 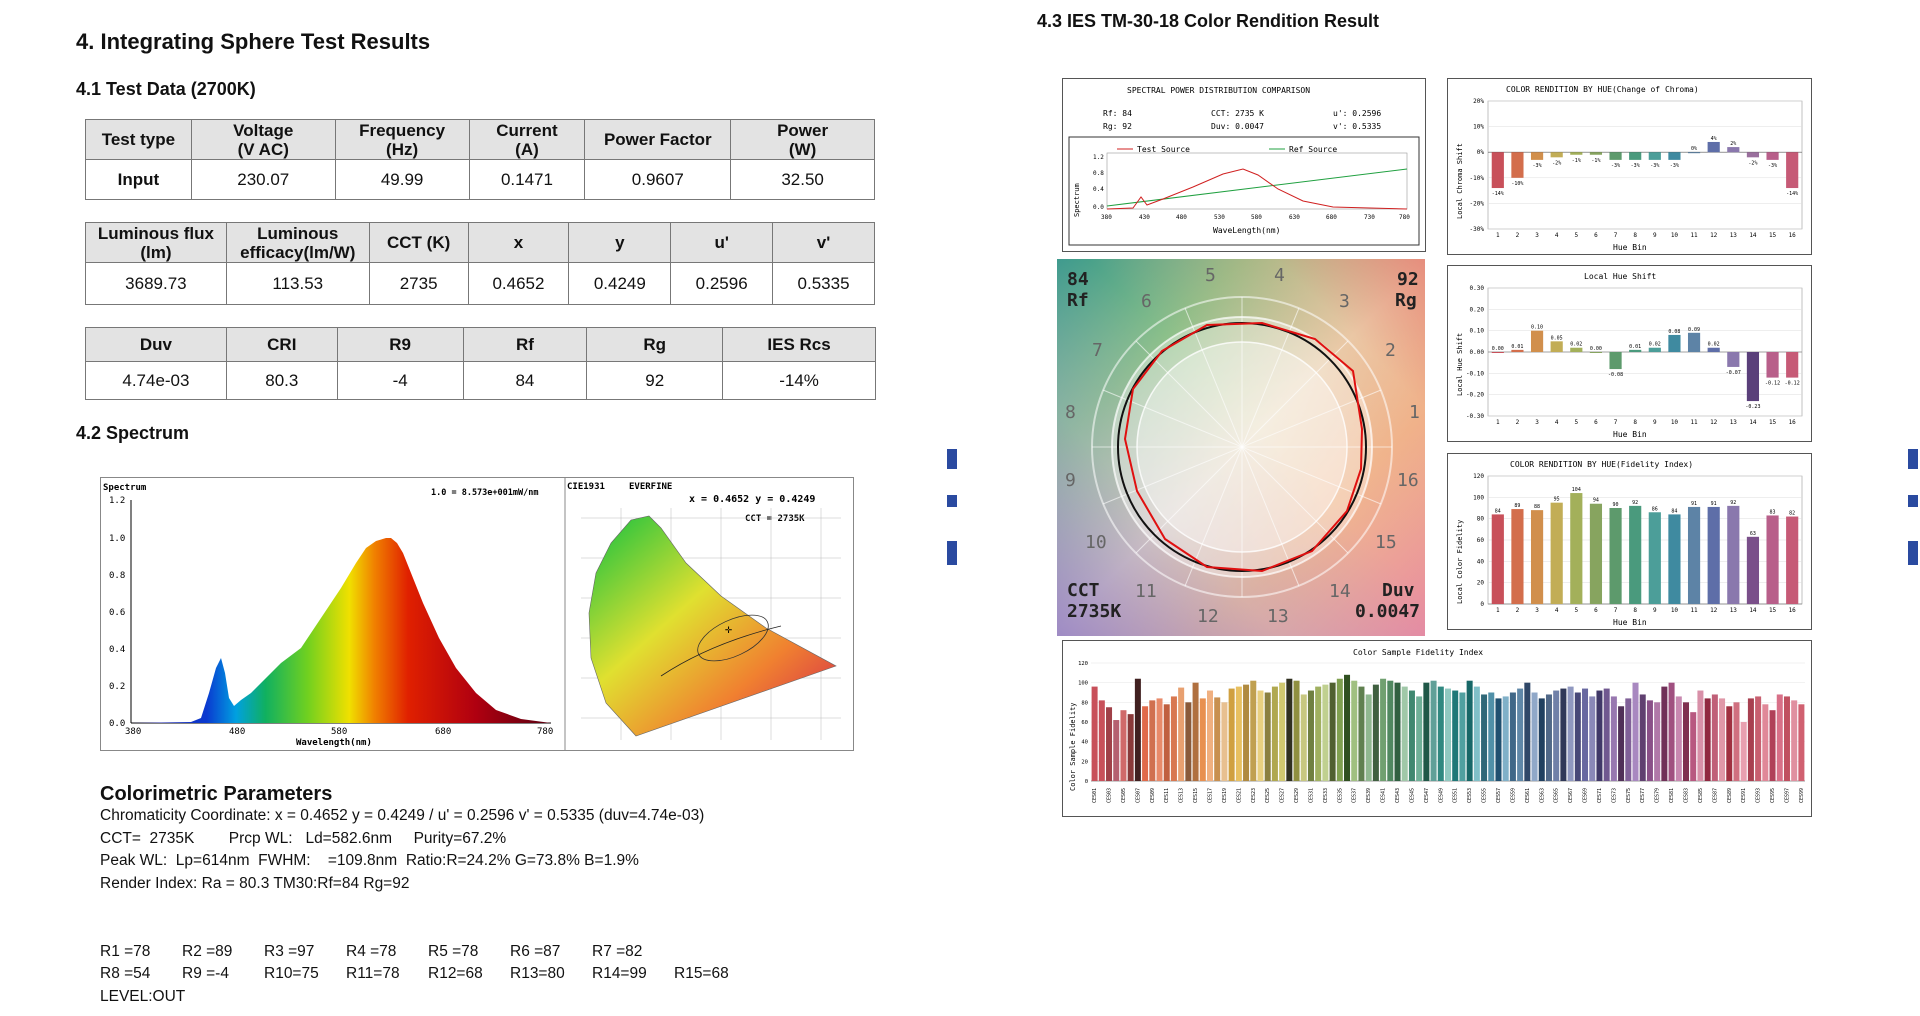 I want to click on xtick: 13, so click(x=1734, y=235).